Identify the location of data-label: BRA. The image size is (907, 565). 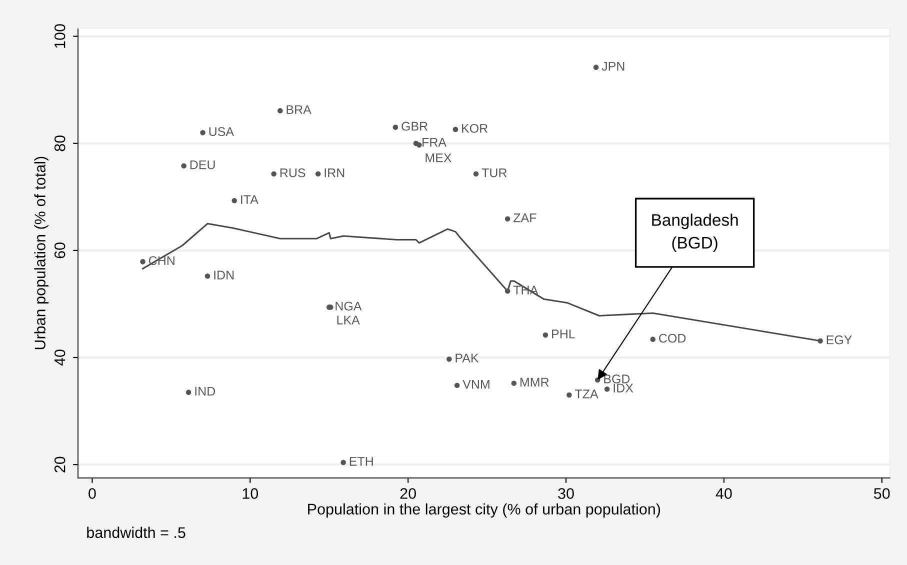
(299, 109).